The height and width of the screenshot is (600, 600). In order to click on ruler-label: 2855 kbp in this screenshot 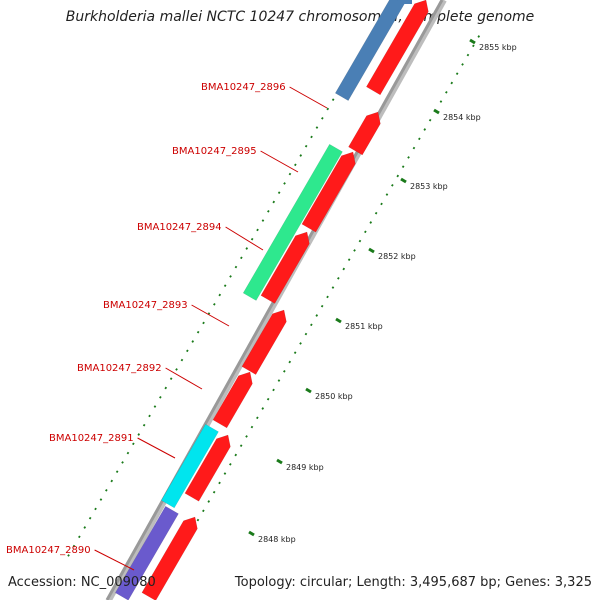, I will do `click(498, 47)`.